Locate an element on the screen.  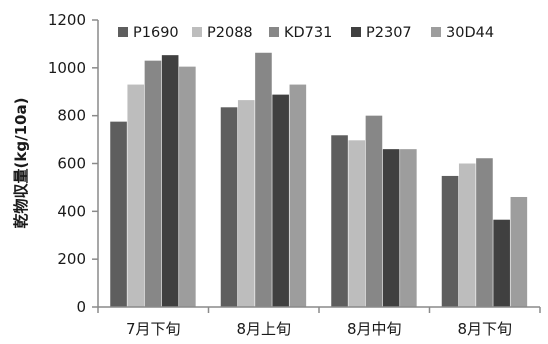
legend-label-P2307: P2307 is located at coordinates (389, 33).